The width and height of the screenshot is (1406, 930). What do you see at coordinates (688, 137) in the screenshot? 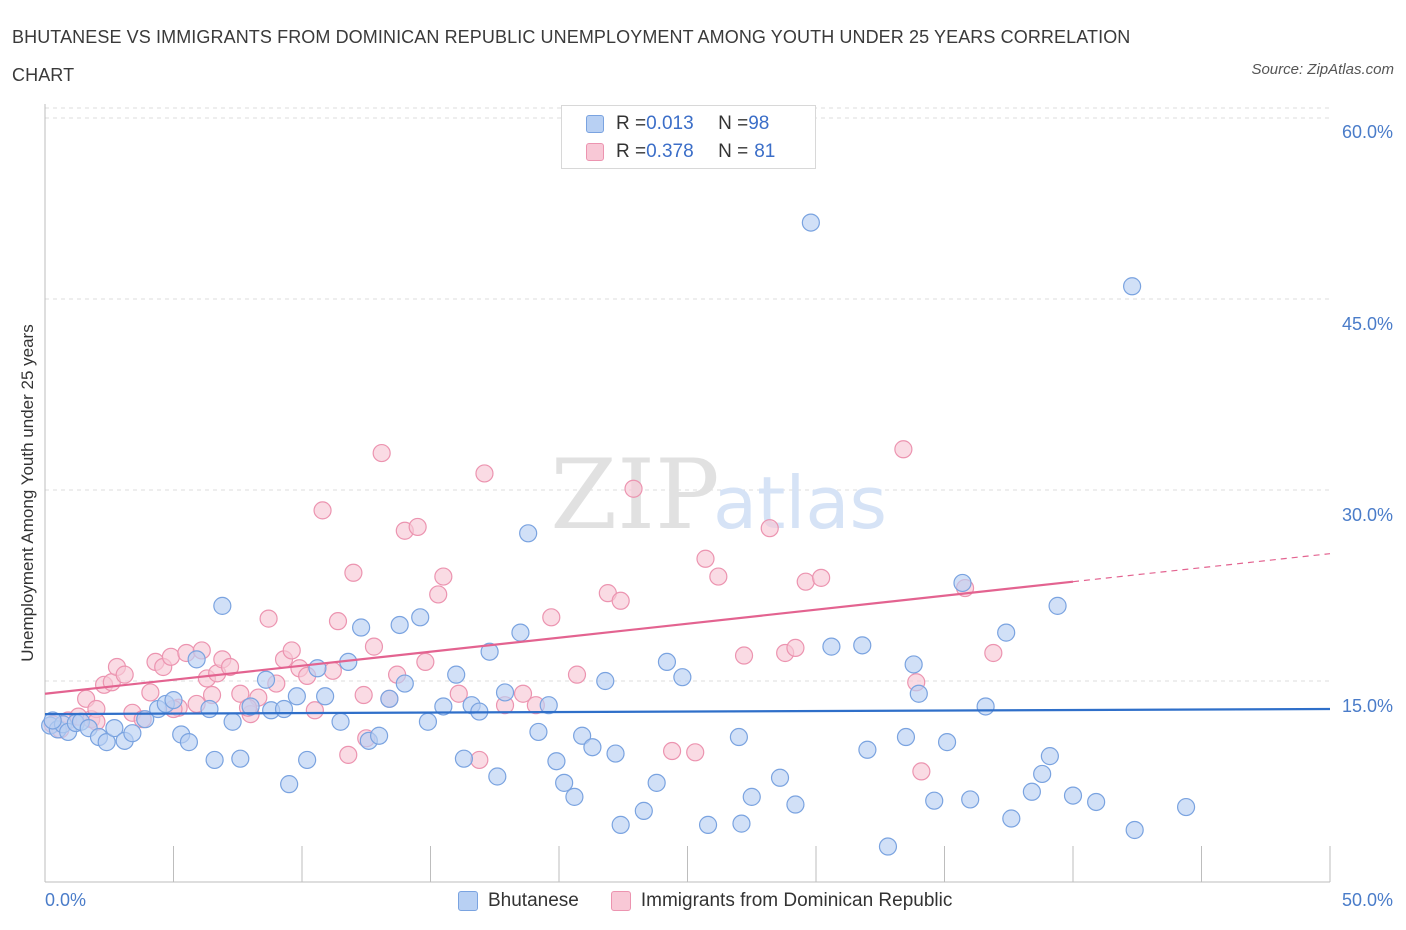
I see `stats-legend: R = 0.013 N = 98 R = 0.378 N = 81` at bounding box center [688, 137].